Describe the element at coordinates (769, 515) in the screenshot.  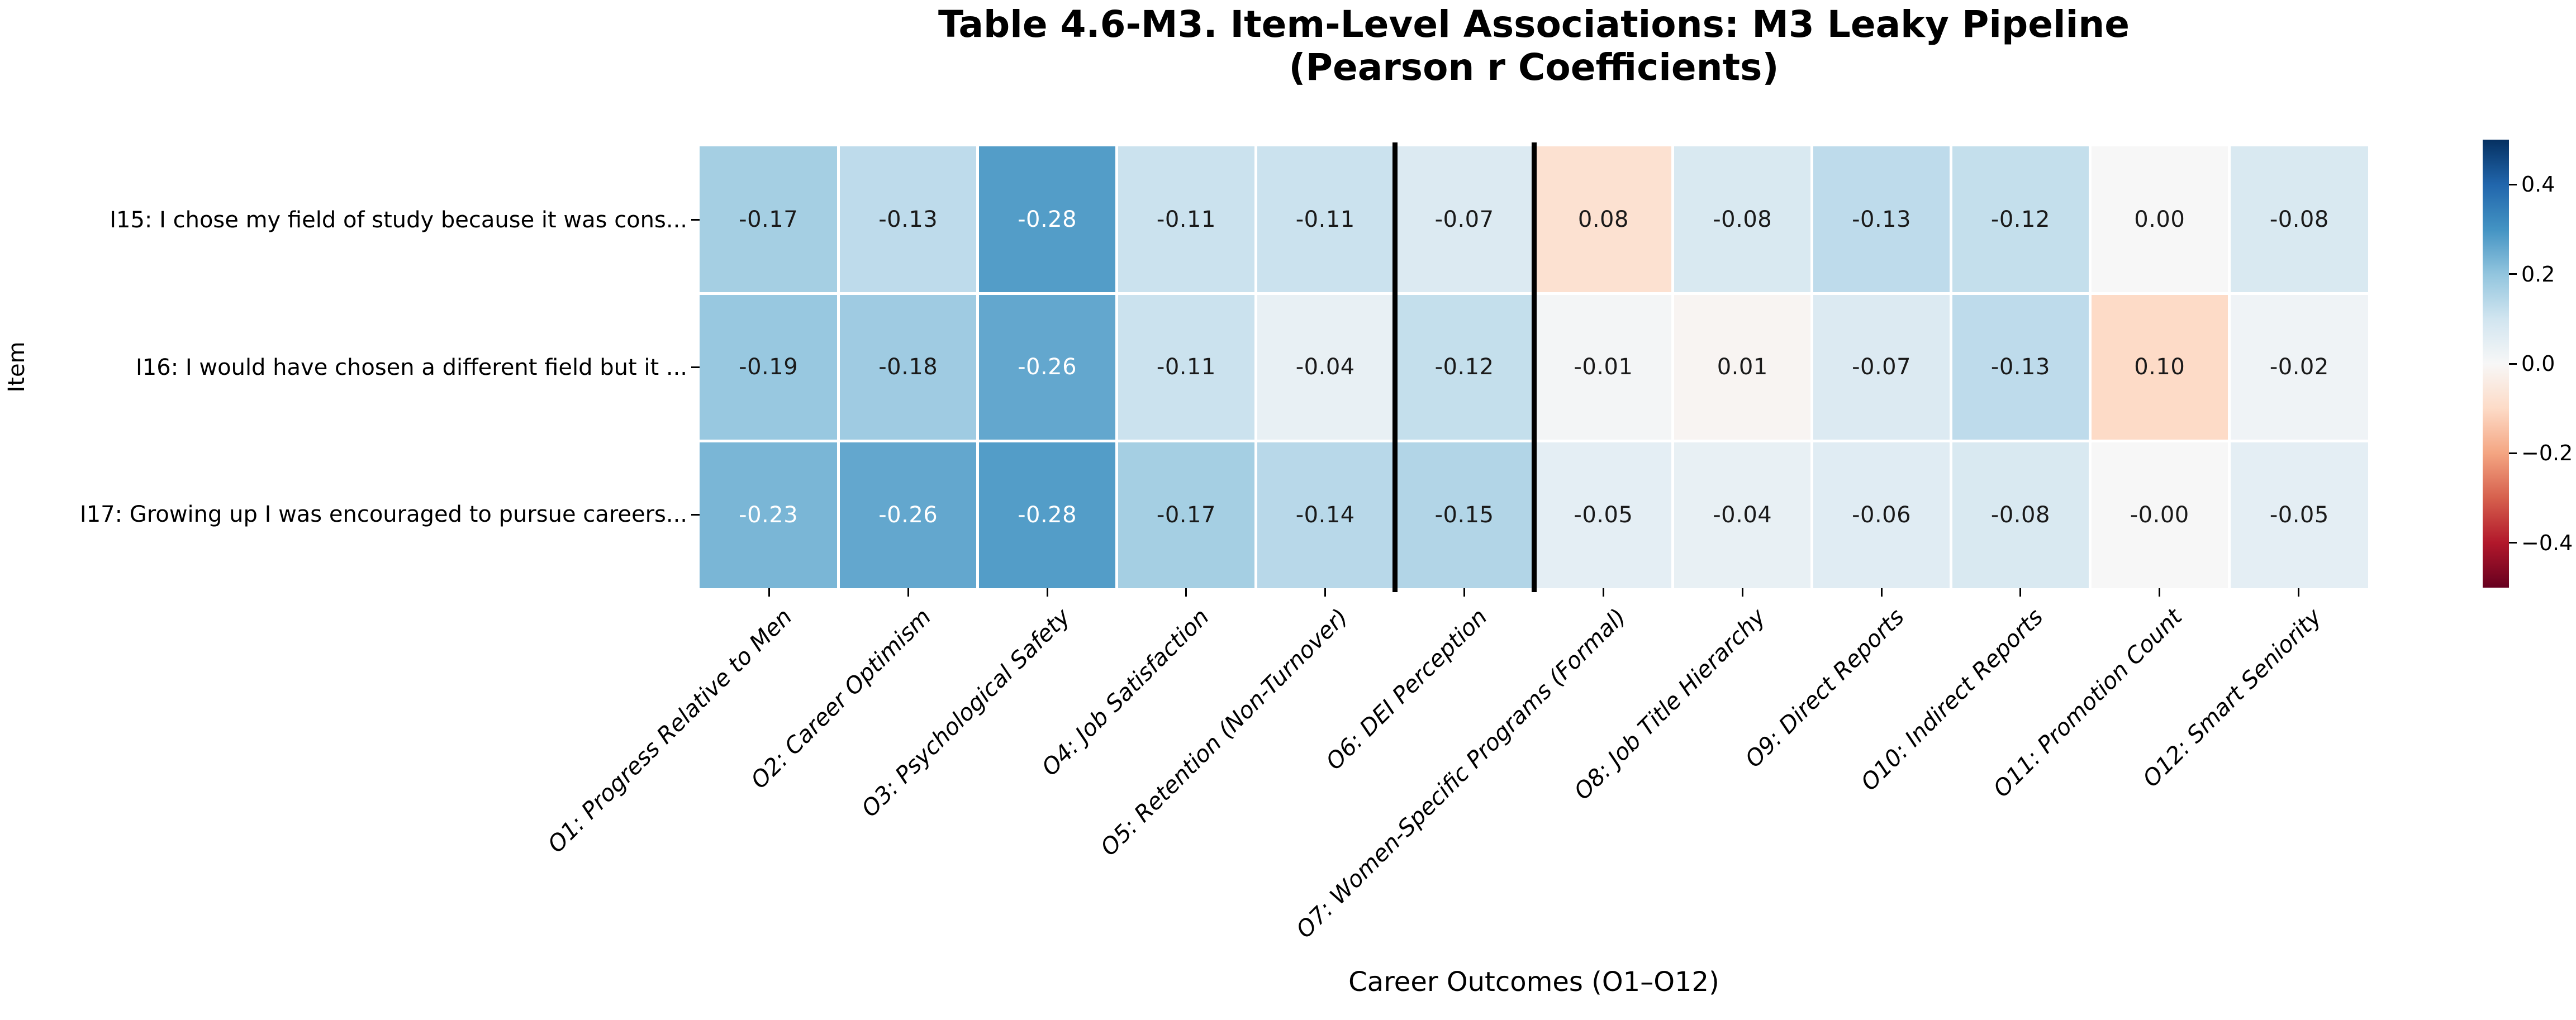
I see `heatmap-cell: -0.23` at that location.